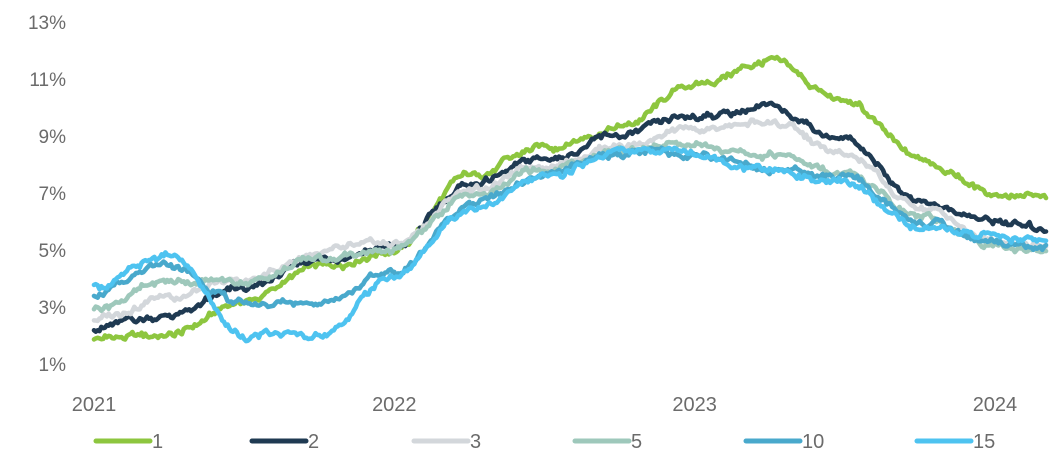 The height and width of the screenshot is (454, 1060). I want to click on y-tick-label: 3%, so click(53, 308).